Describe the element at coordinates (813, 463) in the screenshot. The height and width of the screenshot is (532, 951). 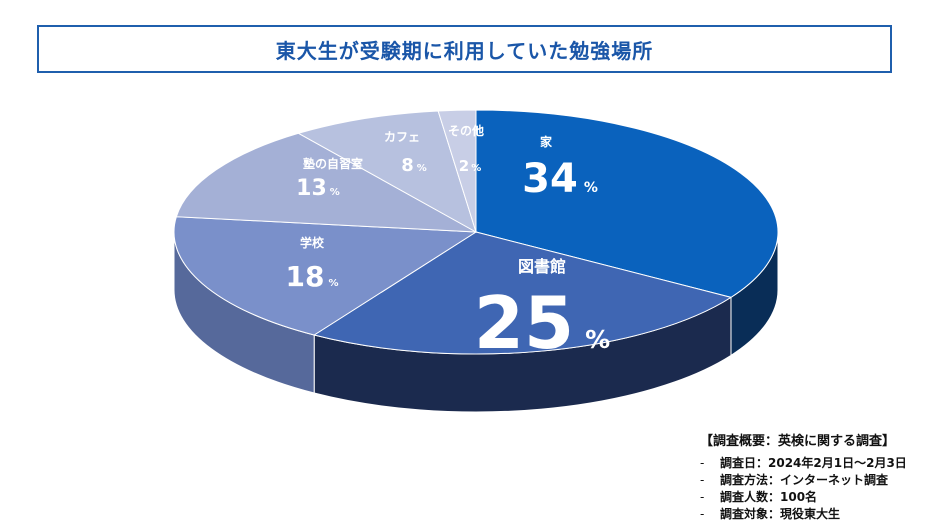
I see `survey-item-date: 調査日：2024年2月1日～2月3日` at that location.